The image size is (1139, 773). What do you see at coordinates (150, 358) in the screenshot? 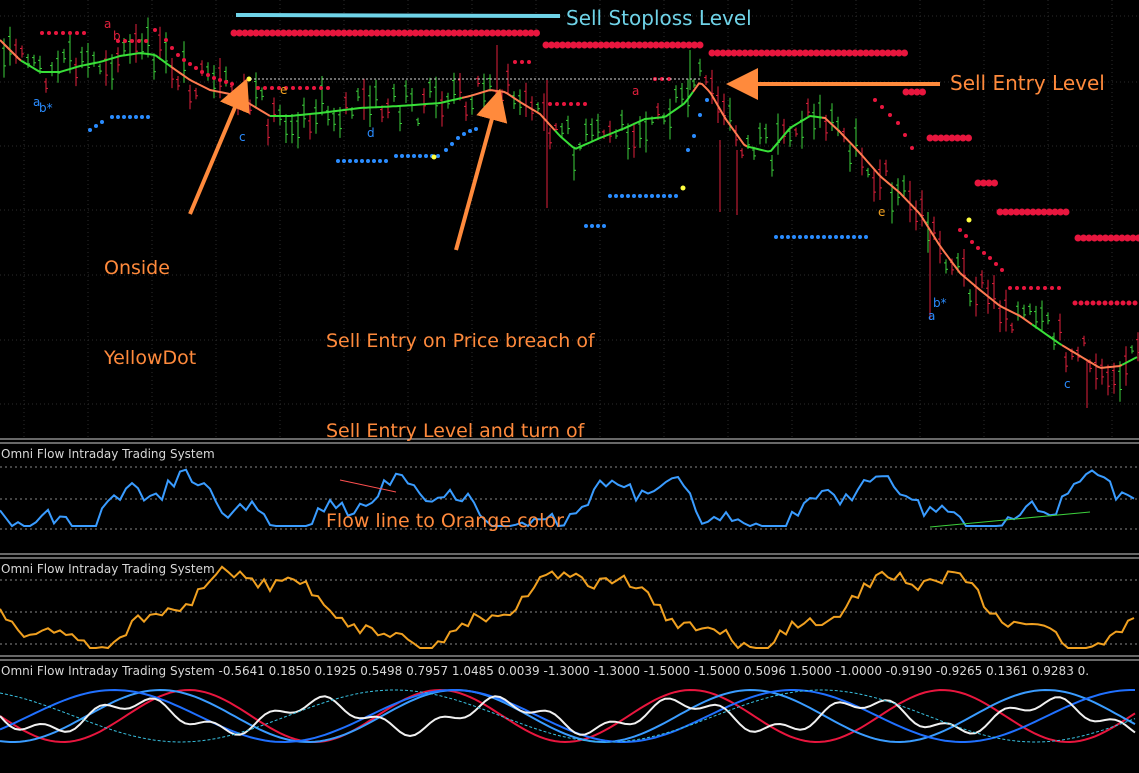
I see `onside-note-line2: YellowDot` at bounding box center [150, 358].